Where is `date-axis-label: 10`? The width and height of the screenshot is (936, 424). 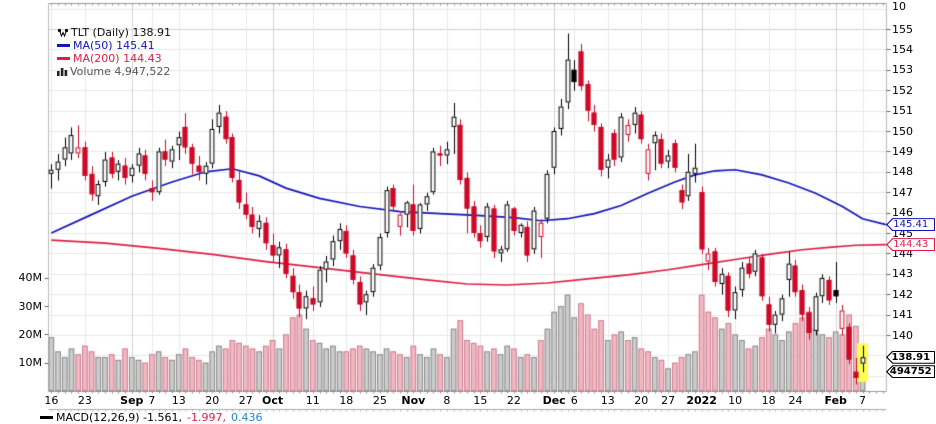 date-axis-label: 10 is located at coordinates (735, 400).